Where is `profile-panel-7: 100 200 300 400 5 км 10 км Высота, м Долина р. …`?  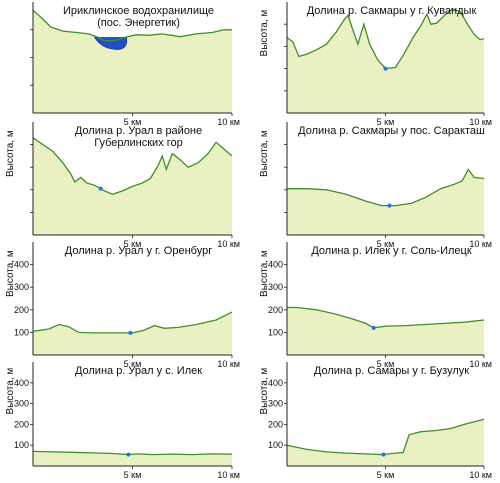 profile-panel-7: 100 200 300 400 5 км 10 км Высота, м Долина р. … is located at coordinates (122, 421).